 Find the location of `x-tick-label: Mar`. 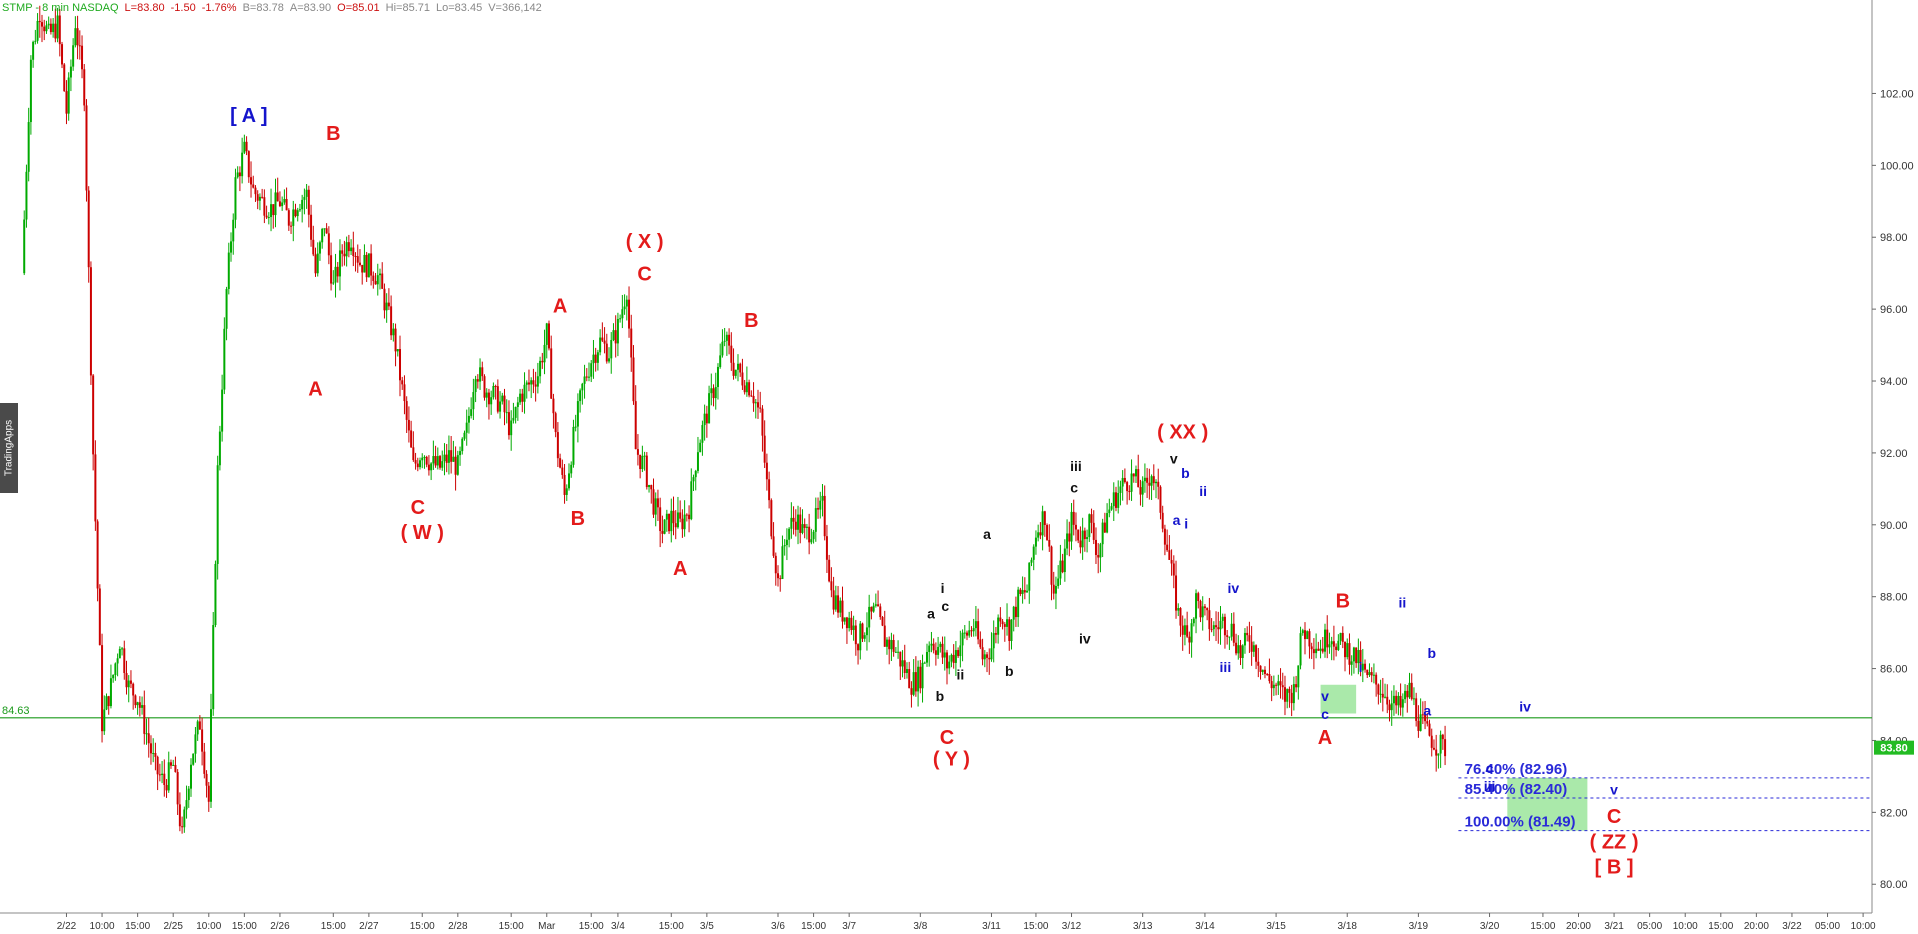

x-tick-label: Mar is located at coordinates (547, 926).